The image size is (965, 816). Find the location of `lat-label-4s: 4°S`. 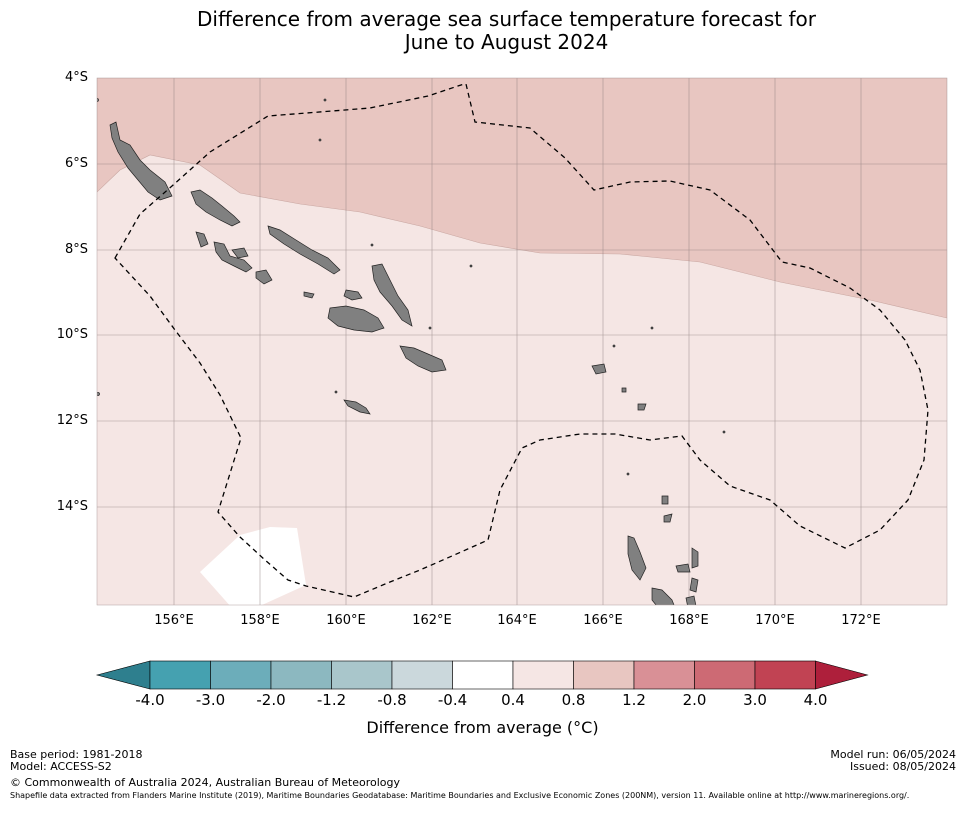

lat-label-4s: 4°S is located at coordinates (76, 77).